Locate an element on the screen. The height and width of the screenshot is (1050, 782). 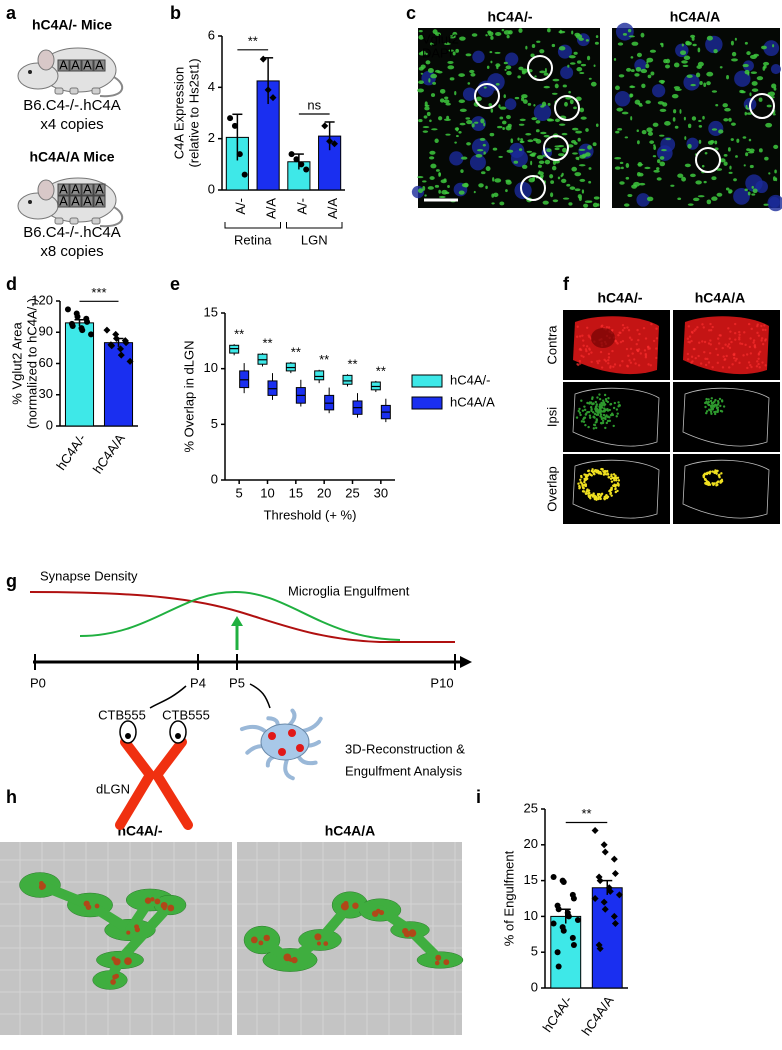
y-tick-label: 10 is located at coordinates (211, 367).